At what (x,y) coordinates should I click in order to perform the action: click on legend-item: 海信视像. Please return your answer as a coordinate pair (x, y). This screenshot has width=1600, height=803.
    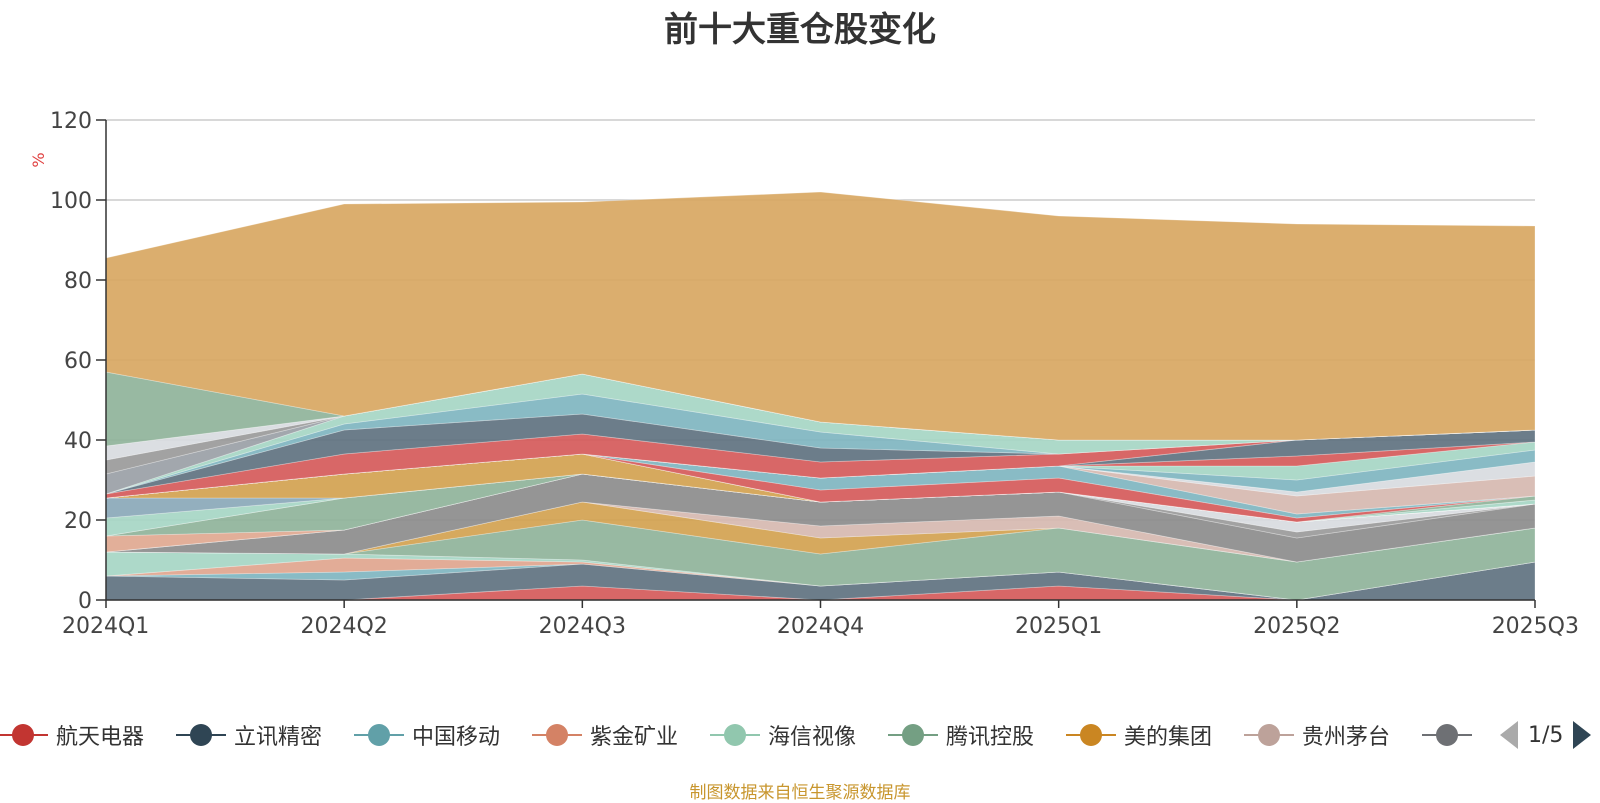
    Looking at the image, I should click on (783, 735).